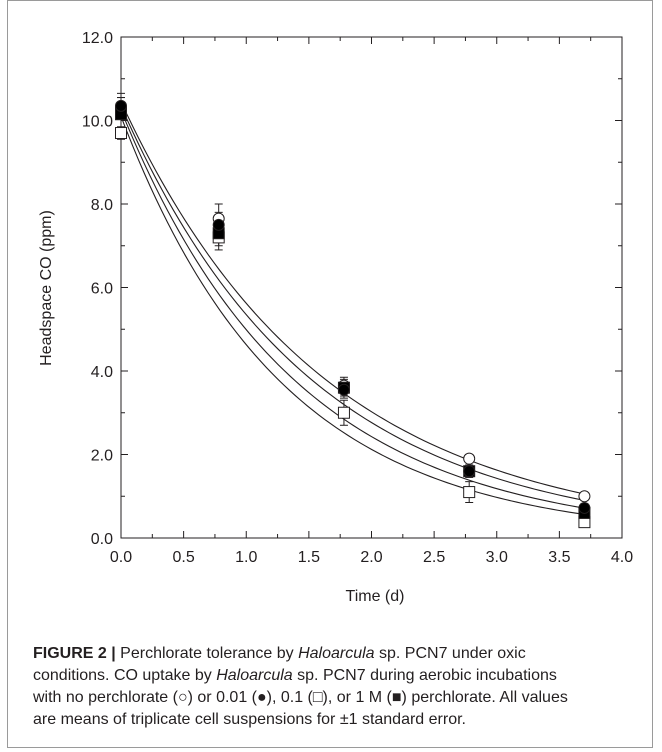 This screenshot has height=752, width=662. I want to click on x-tick-label: 0.0, so click(121, 557).